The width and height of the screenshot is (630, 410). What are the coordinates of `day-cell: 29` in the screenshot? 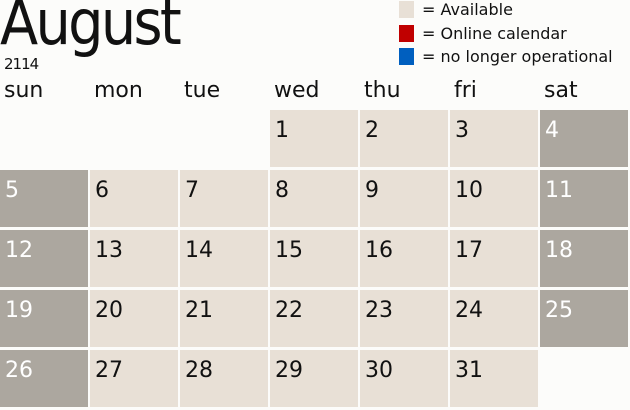 It's located at (314, 378).